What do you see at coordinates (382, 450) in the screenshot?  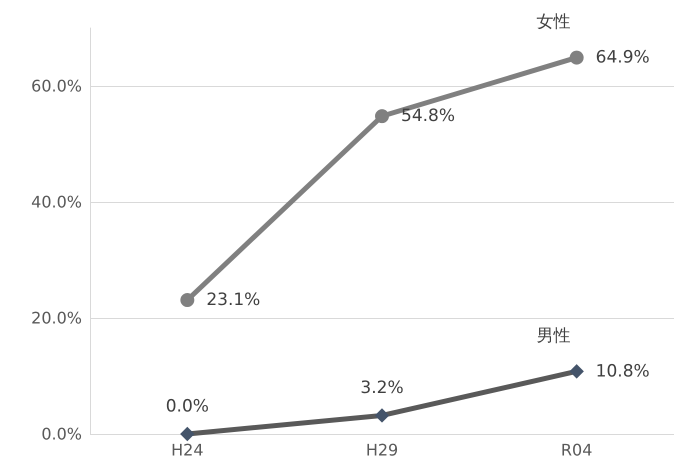 I see `x-tick-label: H29` at bounding box center [382, 450].